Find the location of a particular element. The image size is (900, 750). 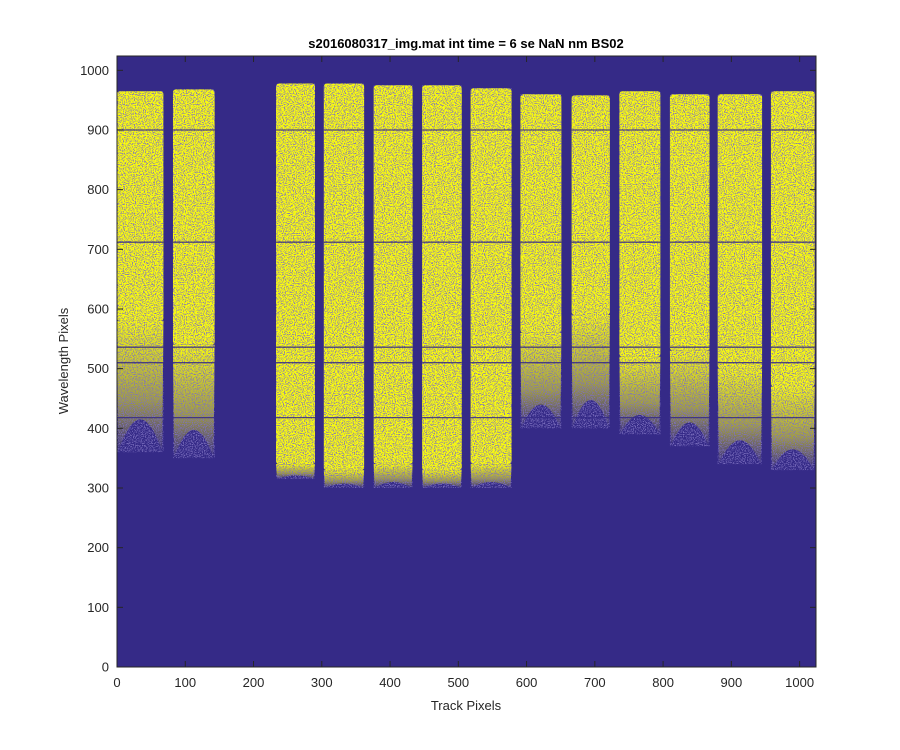

y-tick-label: 800 is located at coordinates (98, 189).